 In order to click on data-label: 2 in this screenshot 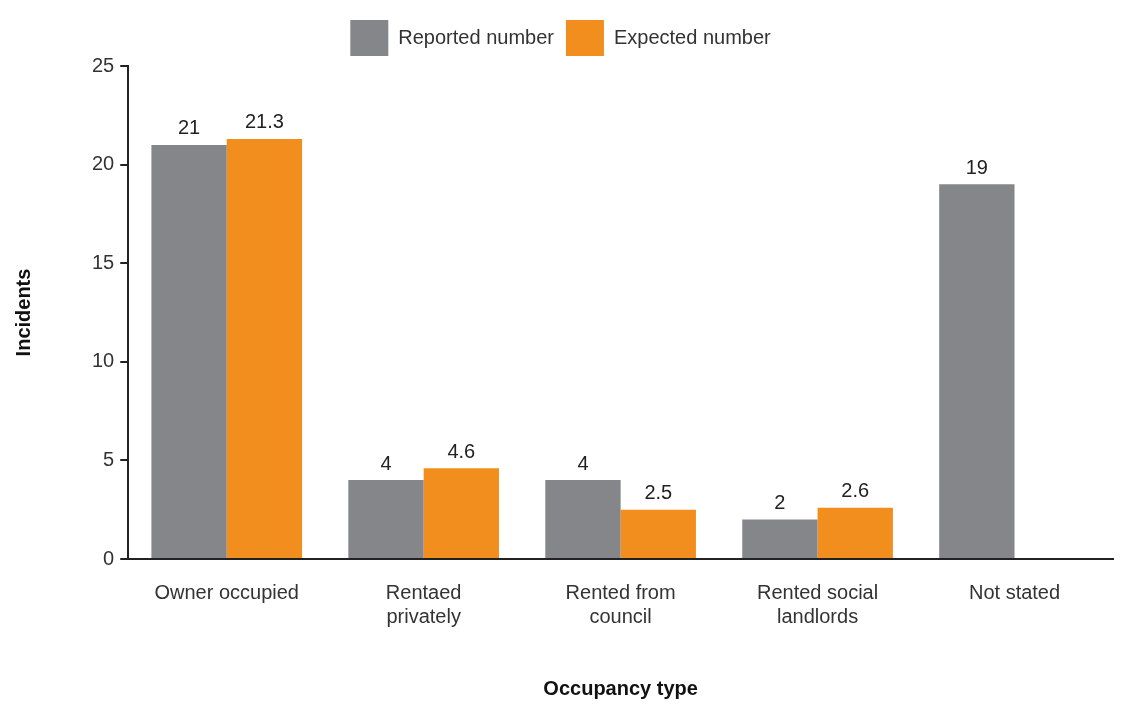, I will do `click(780, 502)`.